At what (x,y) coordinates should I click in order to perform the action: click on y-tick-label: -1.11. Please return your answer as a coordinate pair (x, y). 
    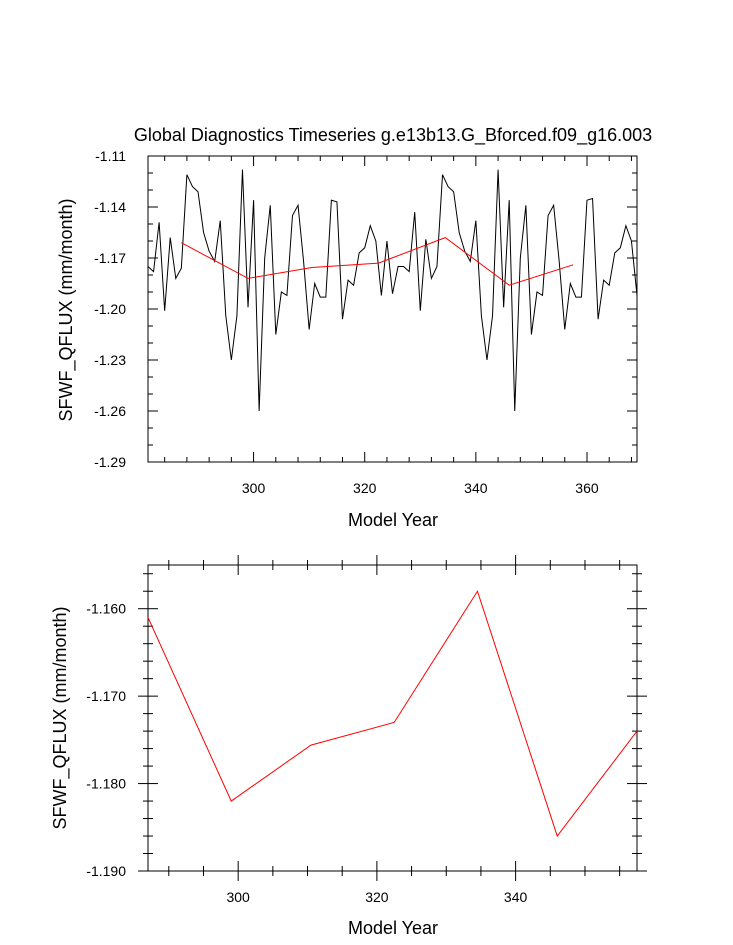
    Looking at the image, I should click on (110, 156).